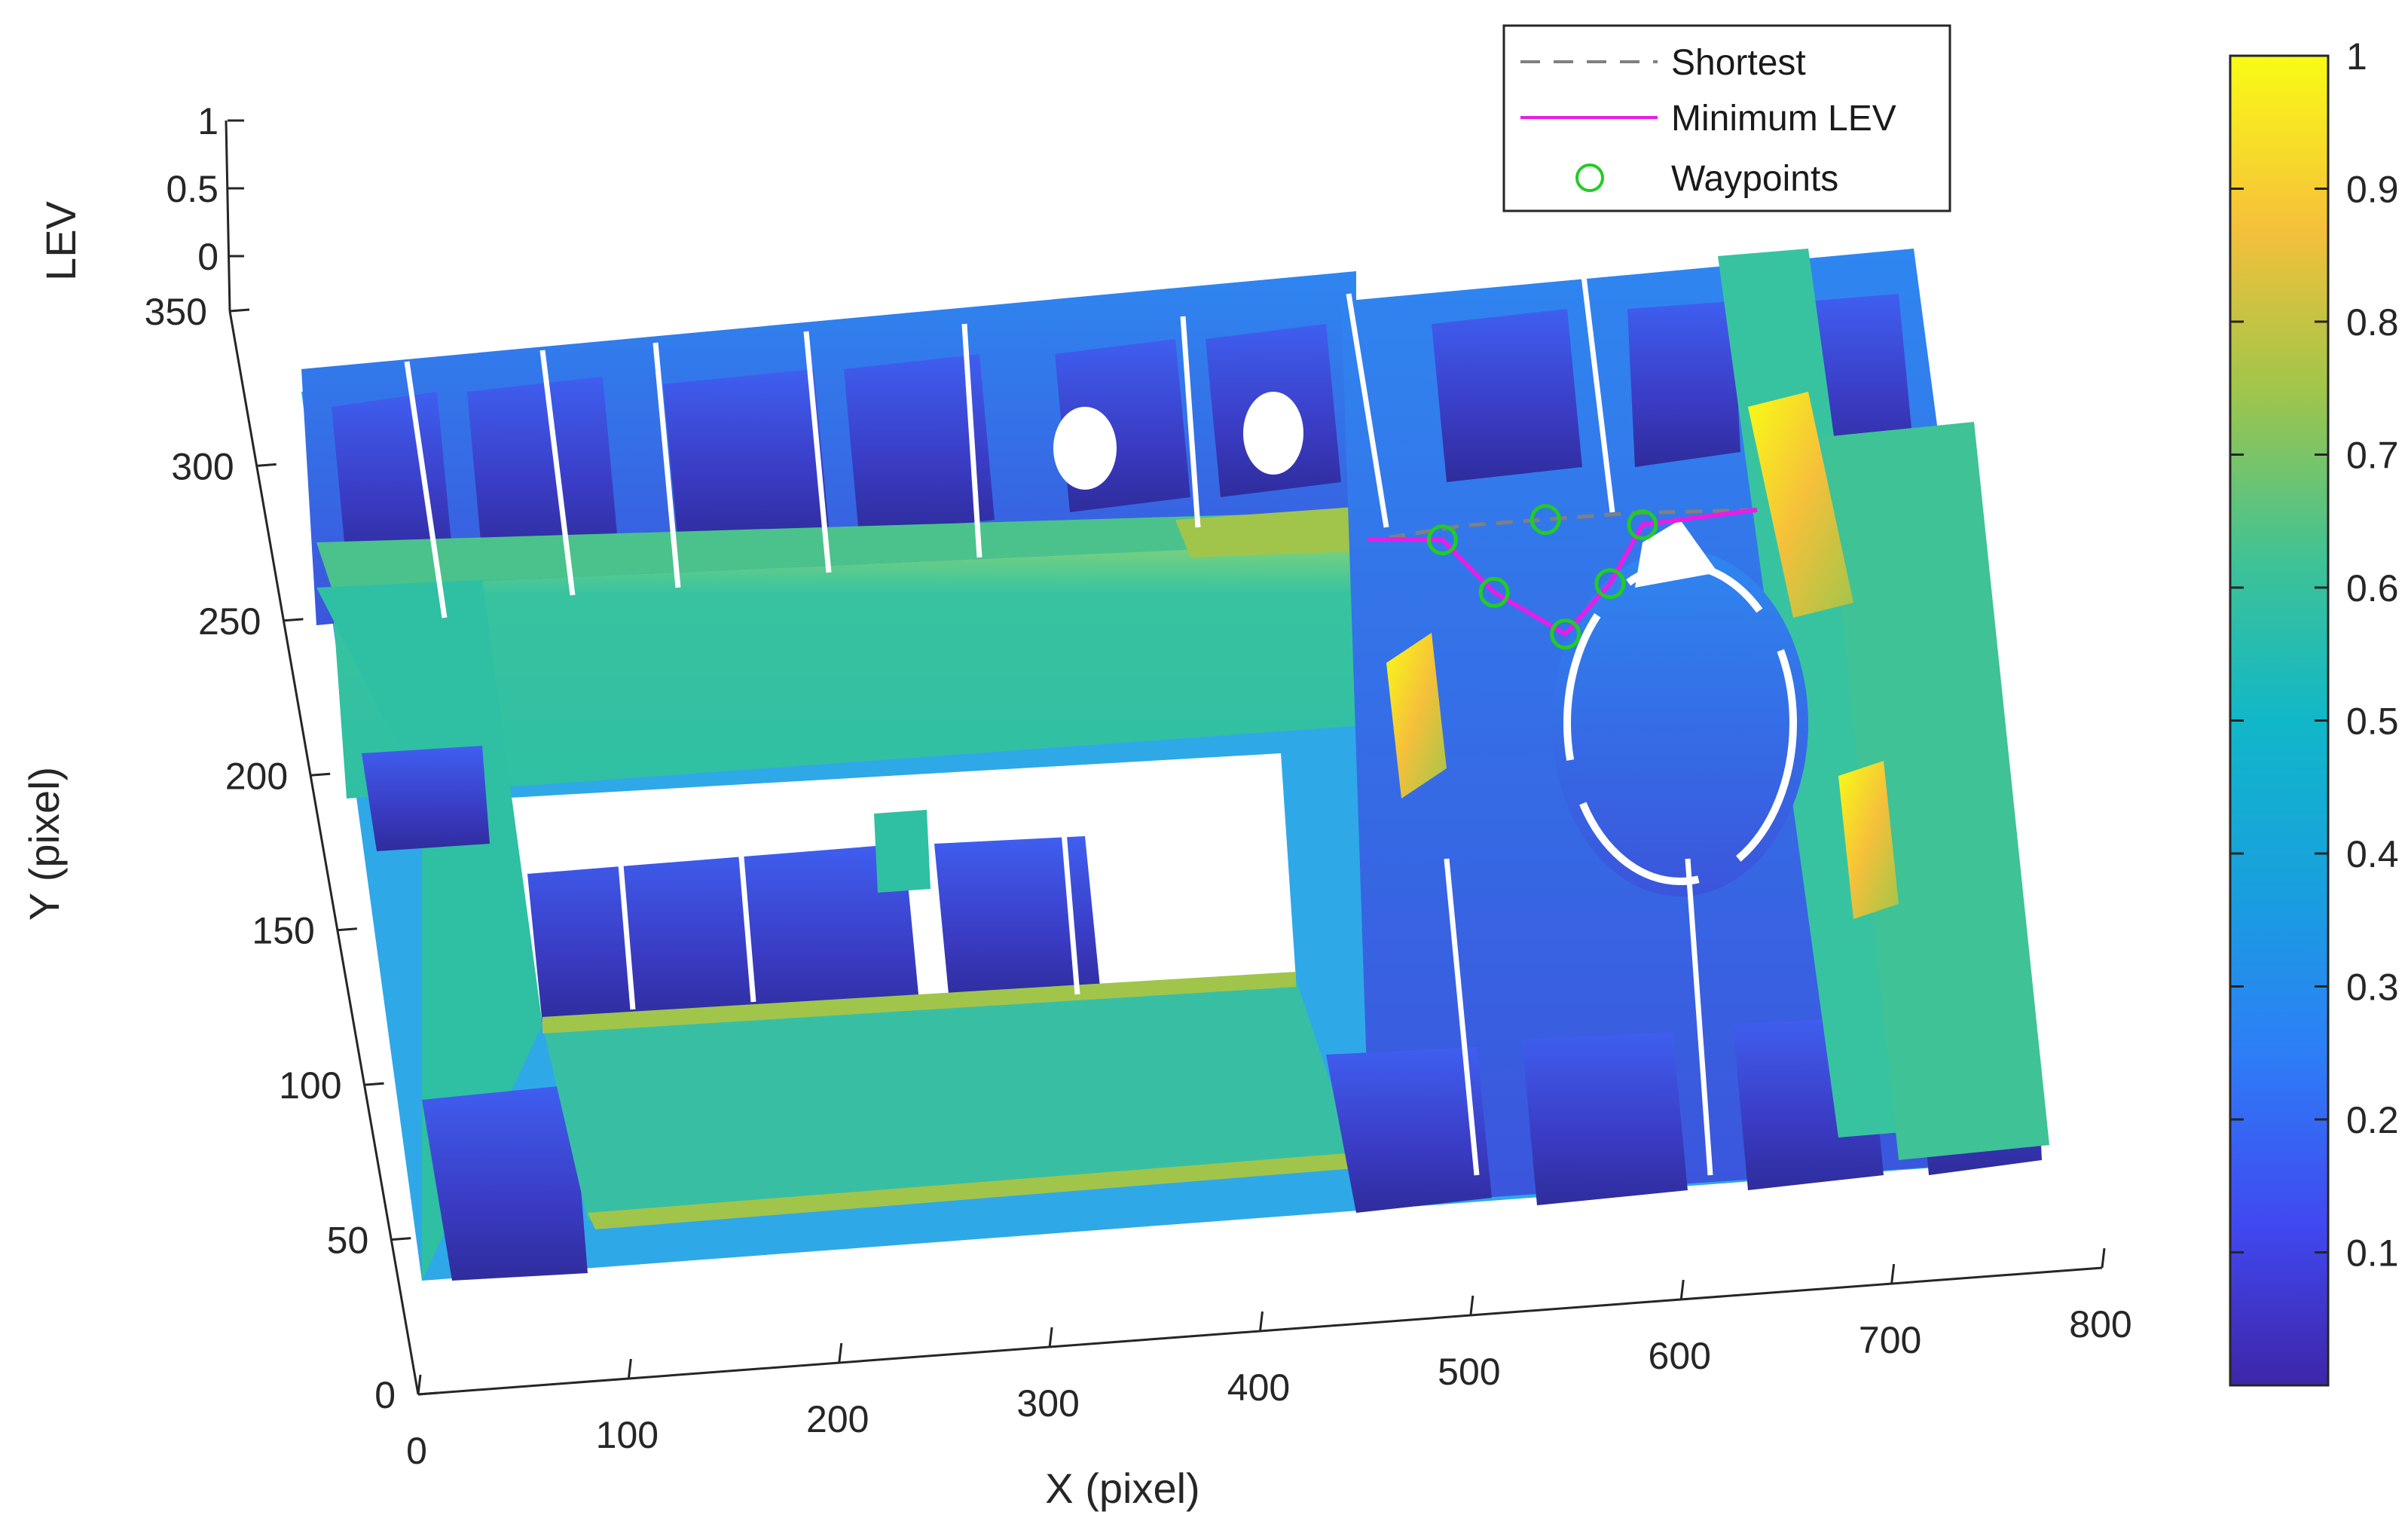 Image resolution: width=2408 pixels, height=1536 pixels. What do you see at coordinates (2372, 1120) in the screenshot?
I see `colorbar-tick-label: 0.2` at bounding box center [2372, 1120].